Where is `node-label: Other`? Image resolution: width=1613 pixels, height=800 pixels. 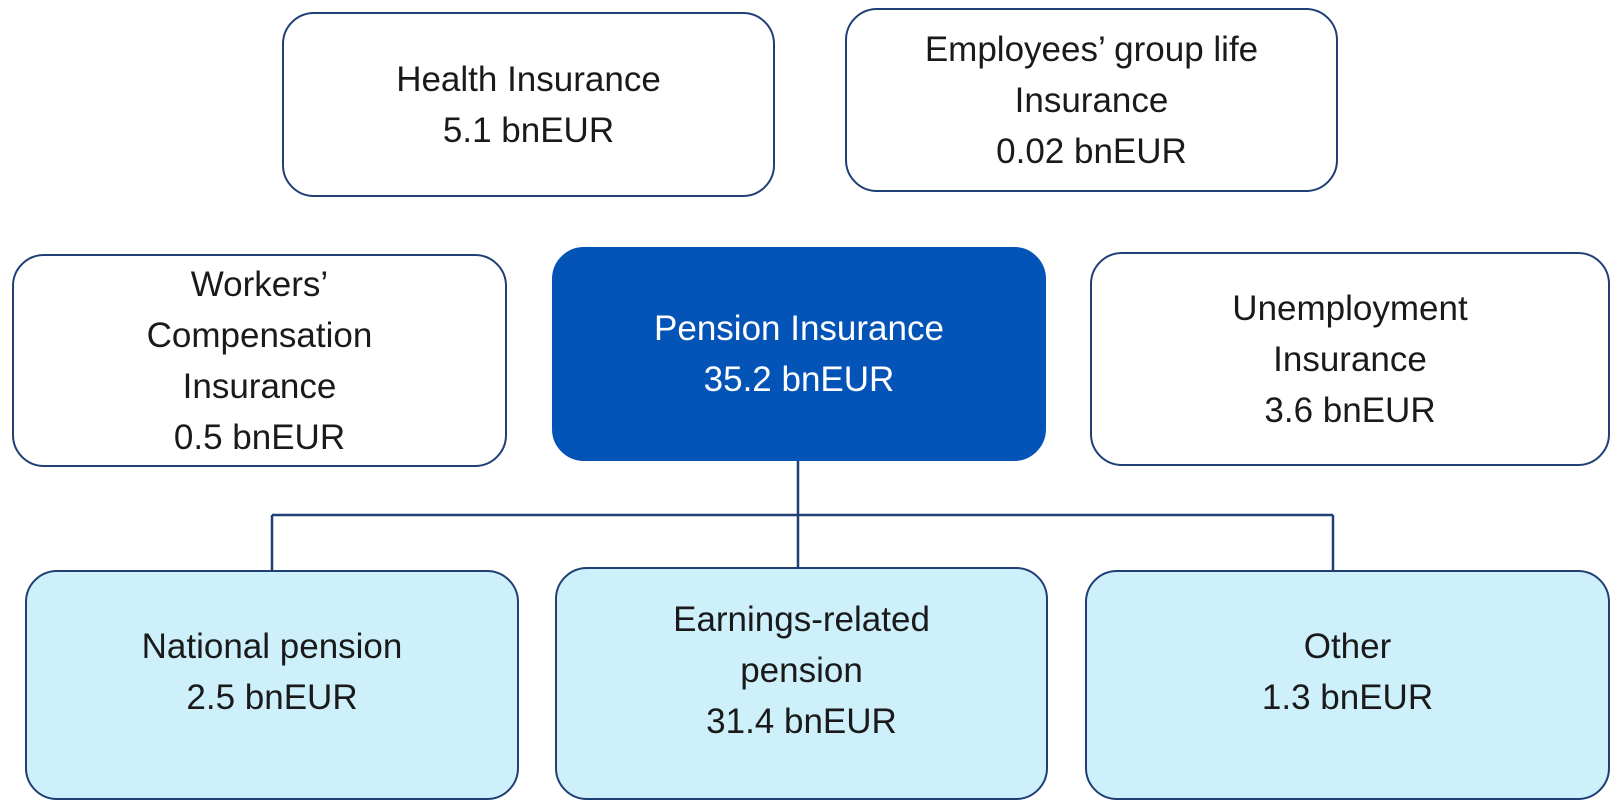
node-label: Other is located at coordinates (1347, 646).